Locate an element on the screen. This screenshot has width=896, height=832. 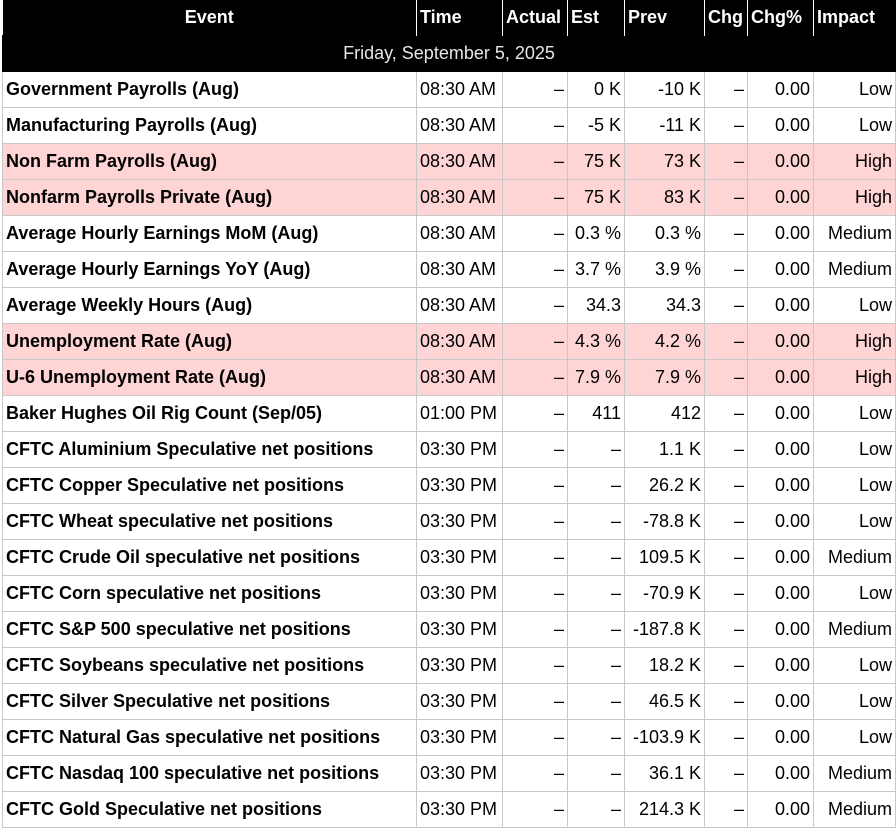
prev-cell: 18.2 K is located at coordinates (664, 665).